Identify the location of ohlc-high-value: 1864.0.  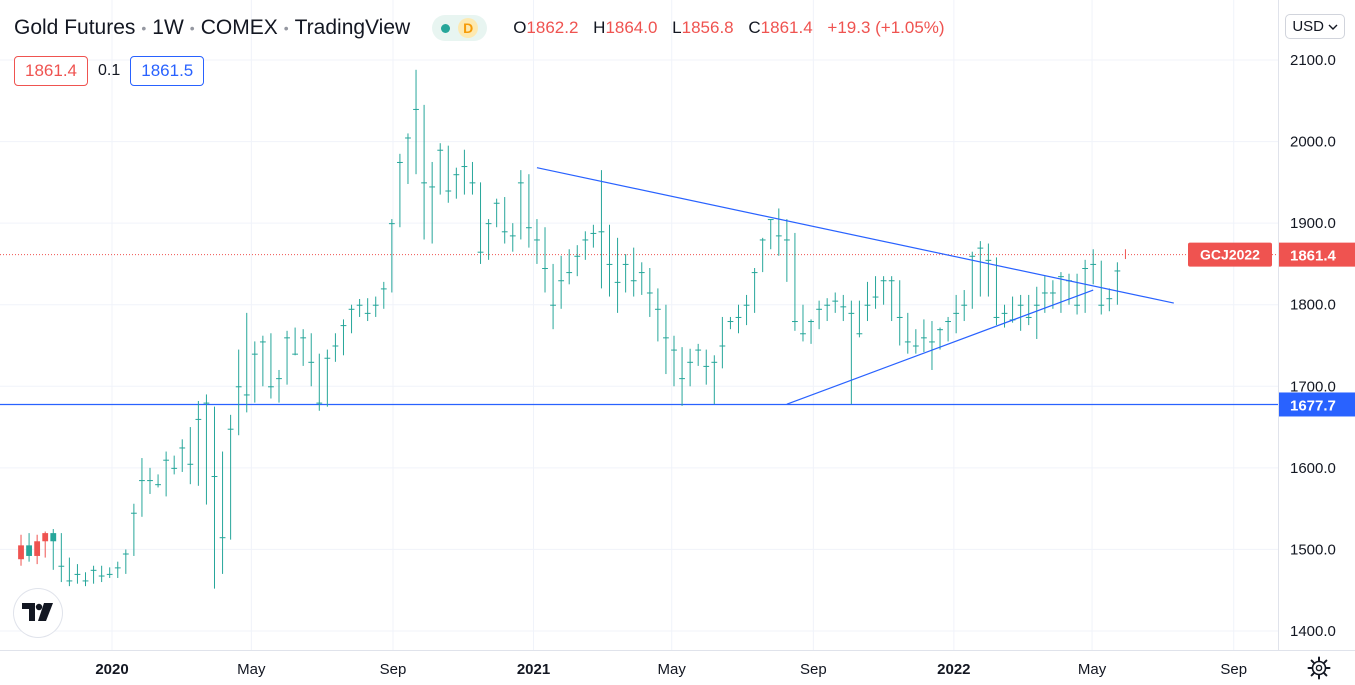
(631, 27).